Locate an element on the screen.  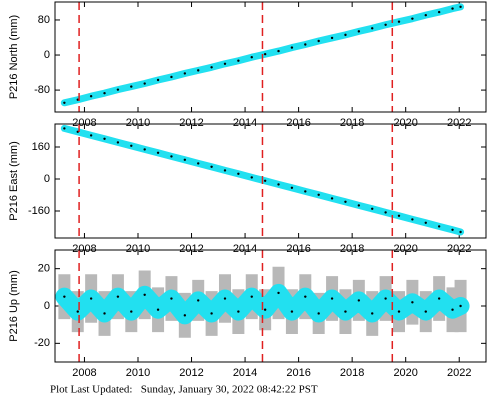
y-tick-label: 80 is located at coordinates (44, 20).